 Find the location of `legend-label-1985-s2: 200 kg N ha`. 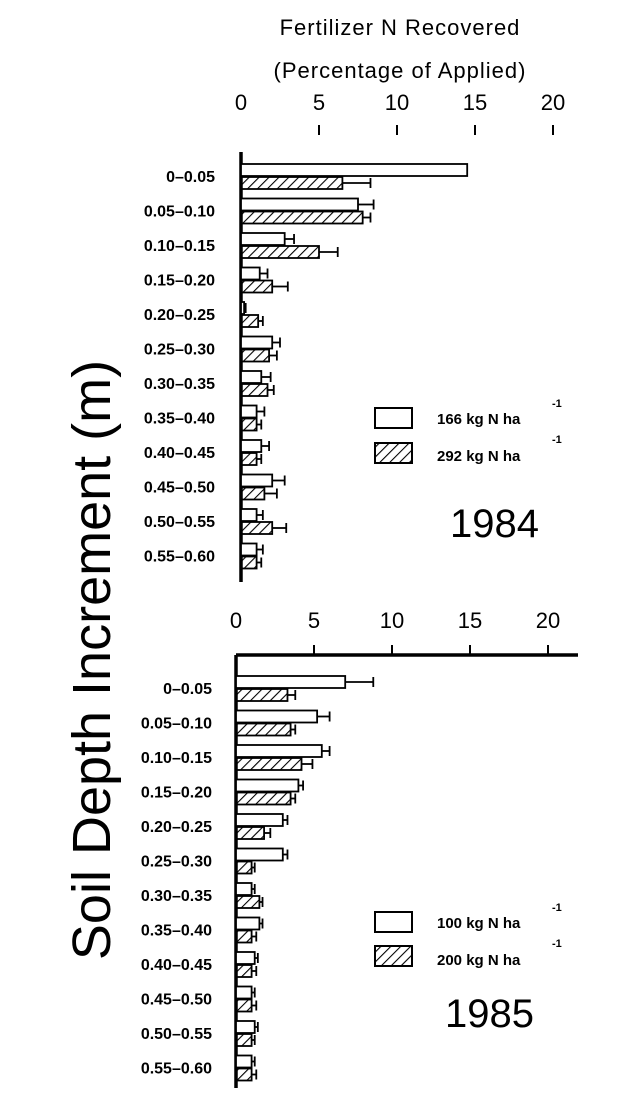

legend-label-1985-s2: 200 kg N ha is located at coordinates (479, 960).